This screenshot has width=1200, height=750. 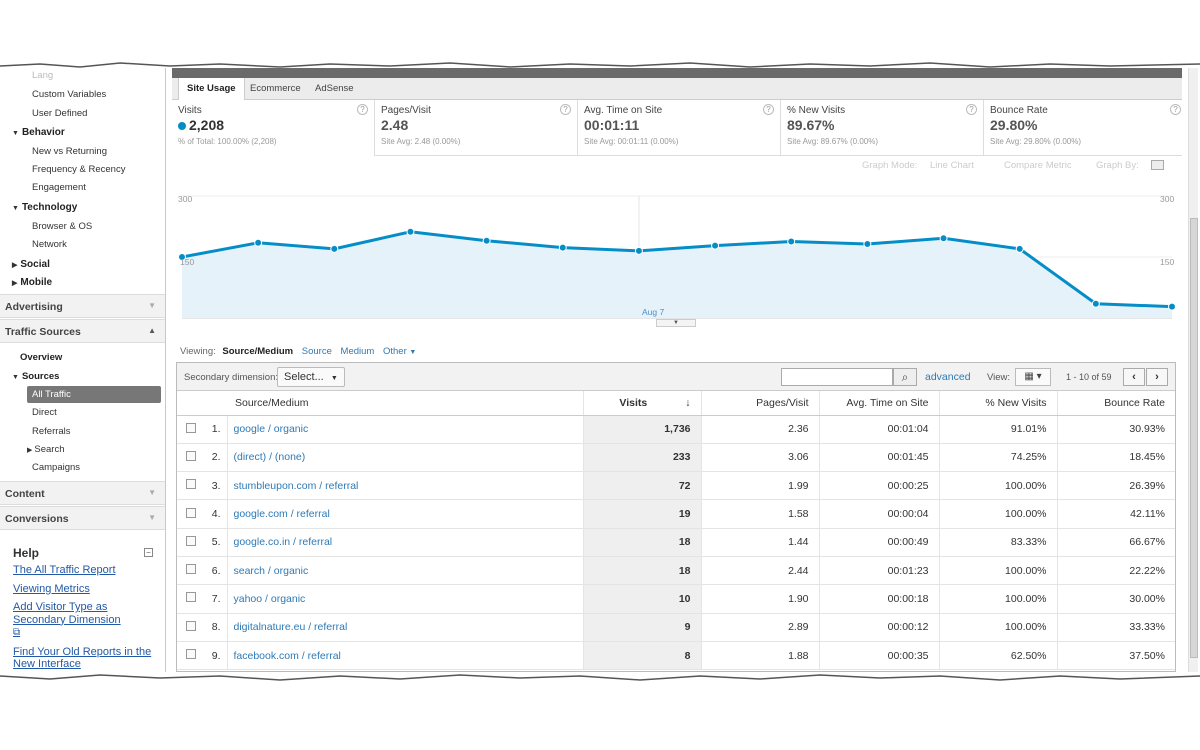 I want to click on sidebar-item-network: Network, so click(x=49, y=244).